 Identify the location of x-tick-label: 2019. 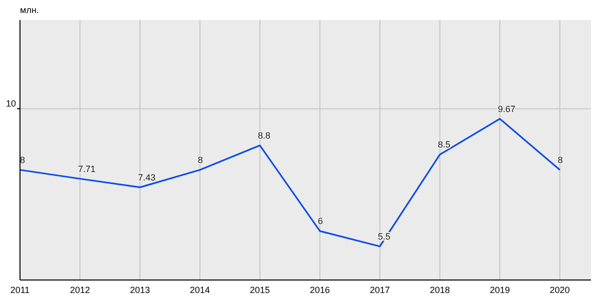
(500, 290).